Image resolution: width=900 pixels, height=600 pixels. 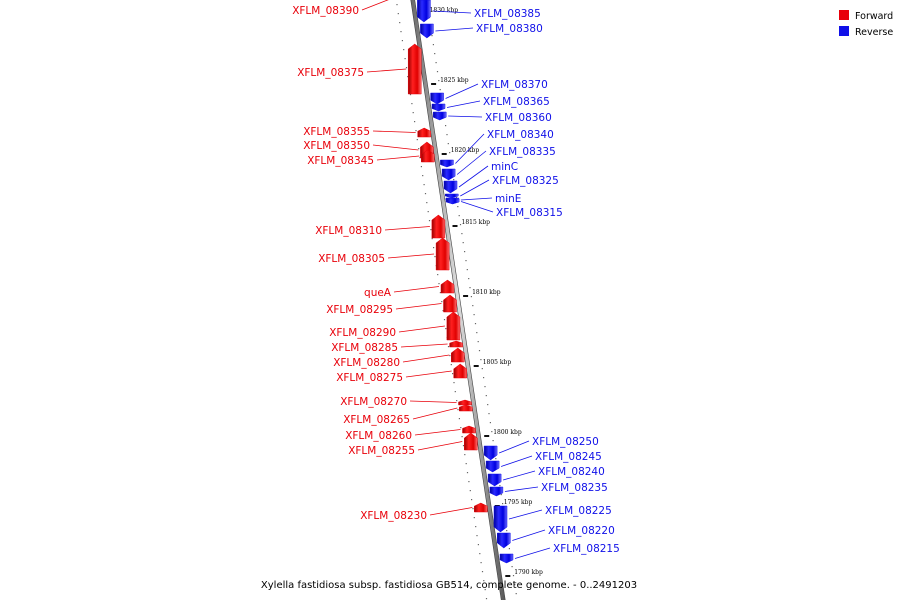 What do you see at coordinates (504, 167) in the screenshot?
I see `gene-label-minC: minC` at bounding box center [504, 167].